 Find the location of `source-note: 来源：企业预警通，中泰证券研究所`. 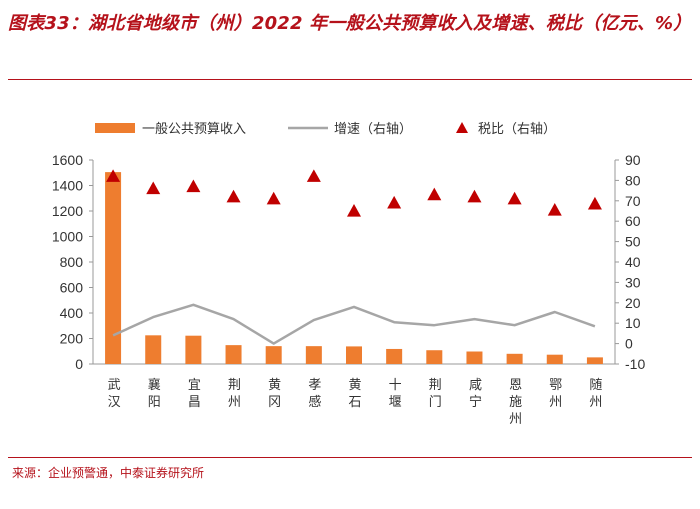

source-note: 来源：企业预警通，中泰证券研究所 is located at coordinates (108, 473).